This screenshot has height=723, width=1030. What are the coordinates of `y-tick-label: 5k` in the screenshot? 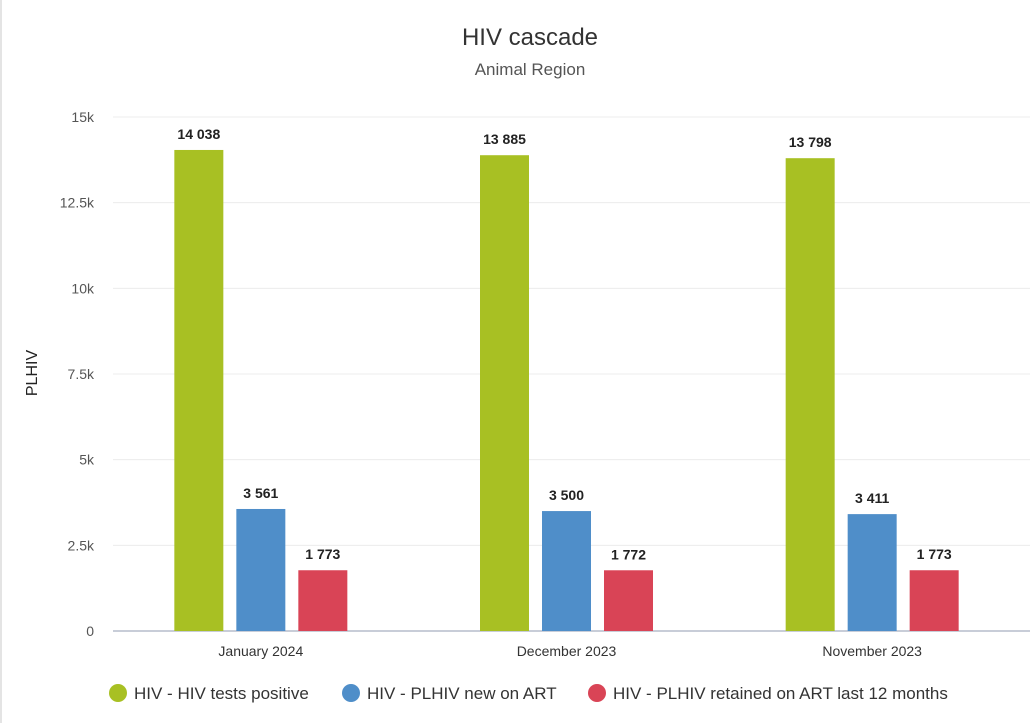 It's located at (87, 460).